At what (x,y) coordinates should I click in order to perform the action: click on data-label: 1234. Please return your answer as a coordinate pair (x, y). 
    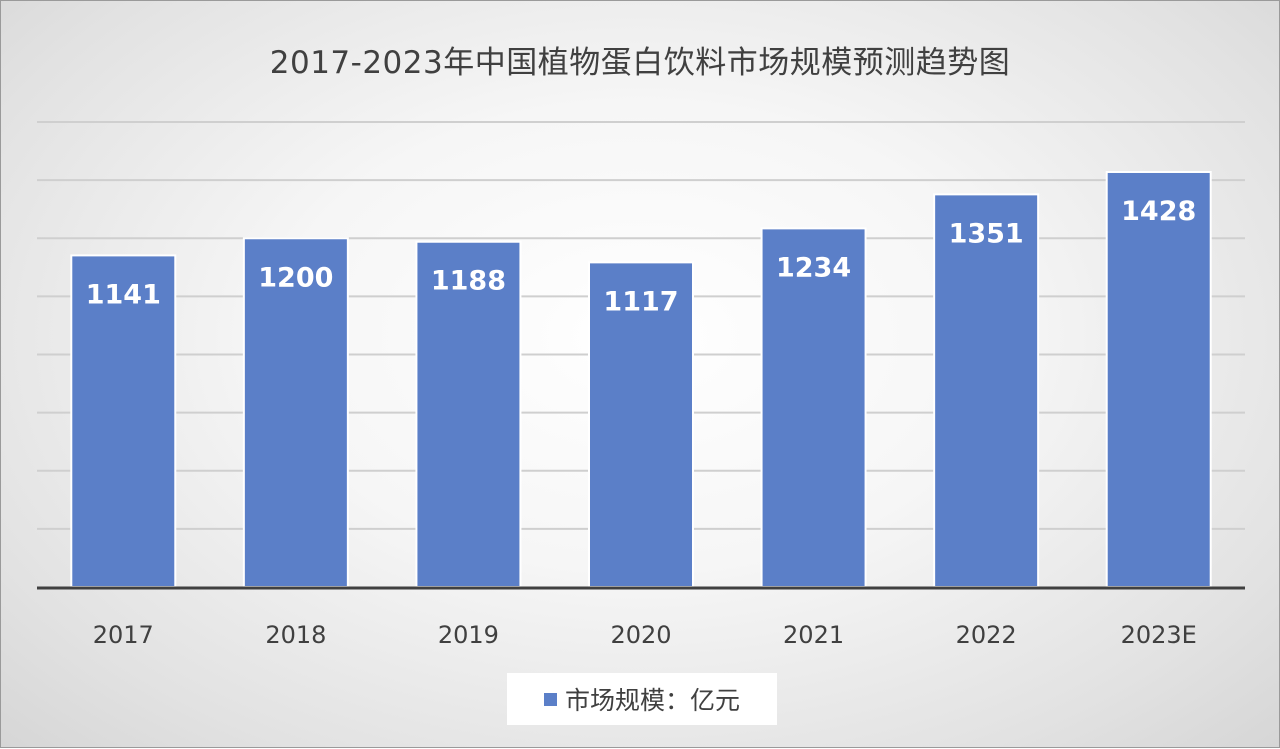
    Looking at the image, I should click on (813, 267).